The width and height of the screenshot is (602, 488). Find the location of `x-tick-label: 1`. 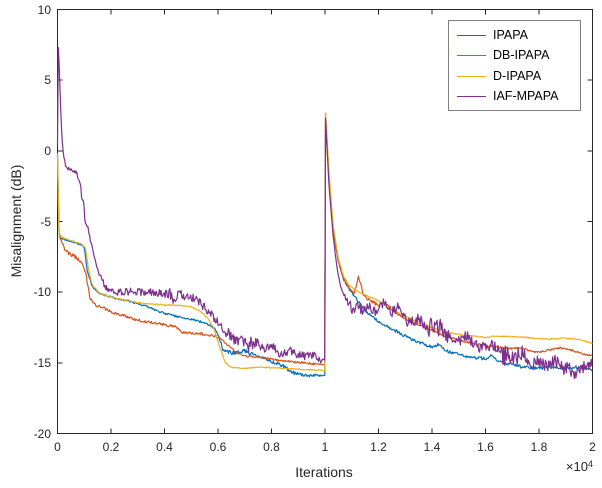

x-tick-label: 1 is located at coordinates (325, 447).